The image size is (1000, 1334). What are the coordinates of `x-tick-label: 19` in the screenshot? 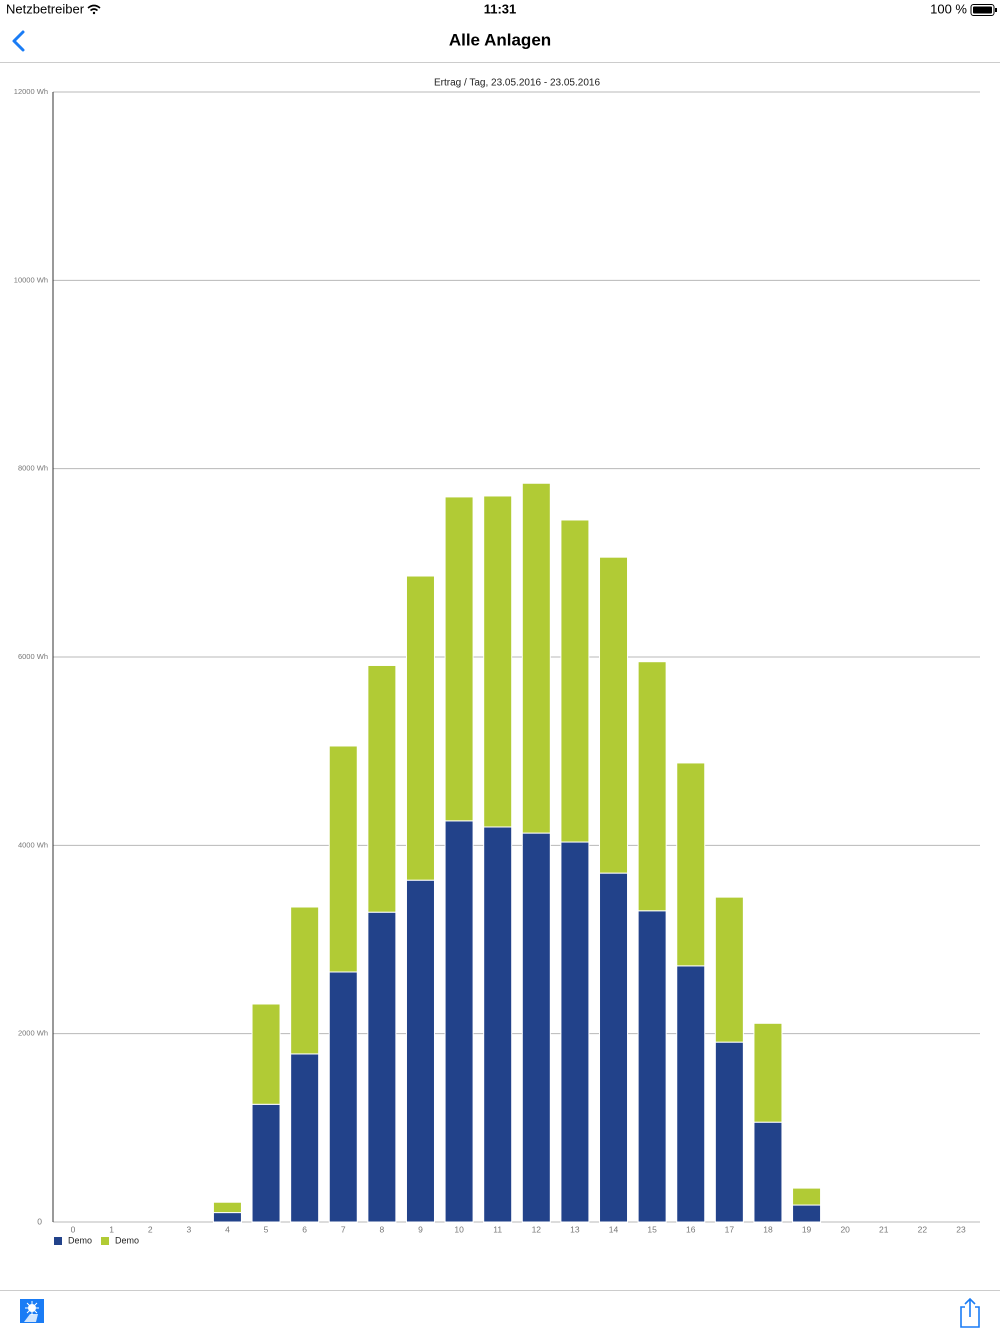 It's located at (807, 1229).